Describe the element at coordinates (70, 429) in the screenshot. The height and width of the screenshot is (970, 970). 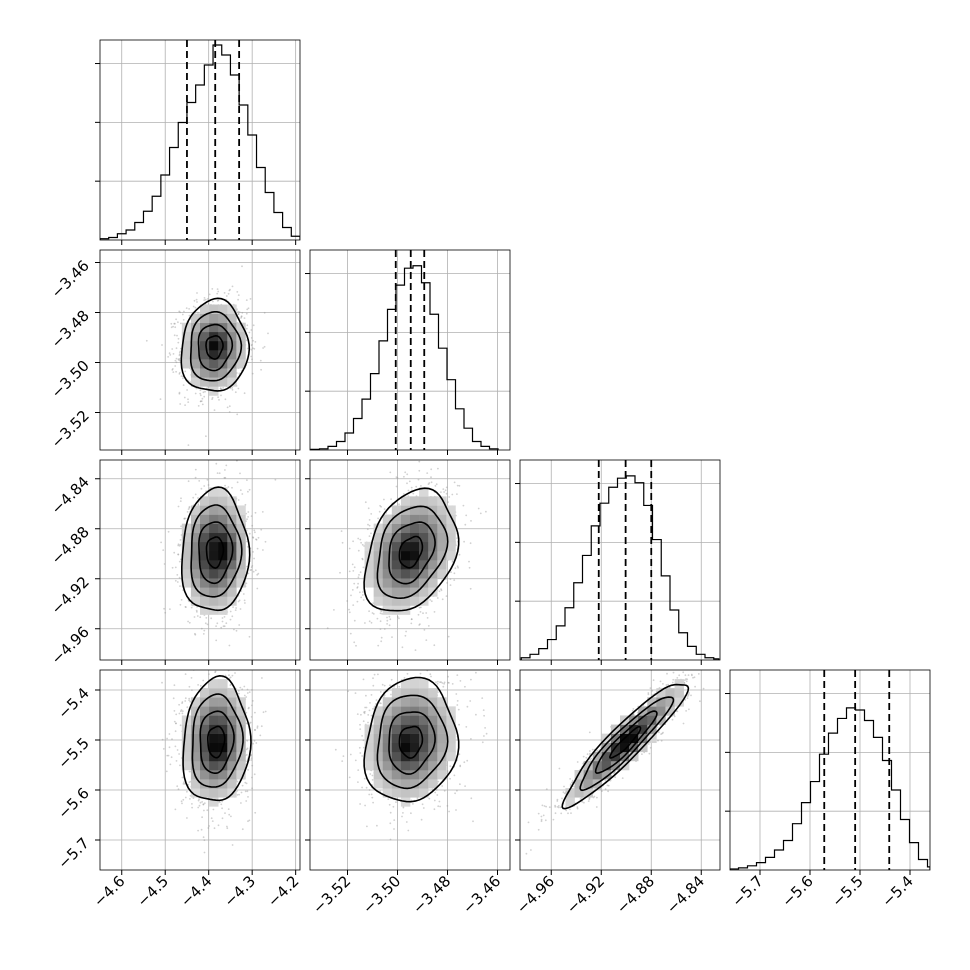
I see `y-tick-label: −3.52` at that location.